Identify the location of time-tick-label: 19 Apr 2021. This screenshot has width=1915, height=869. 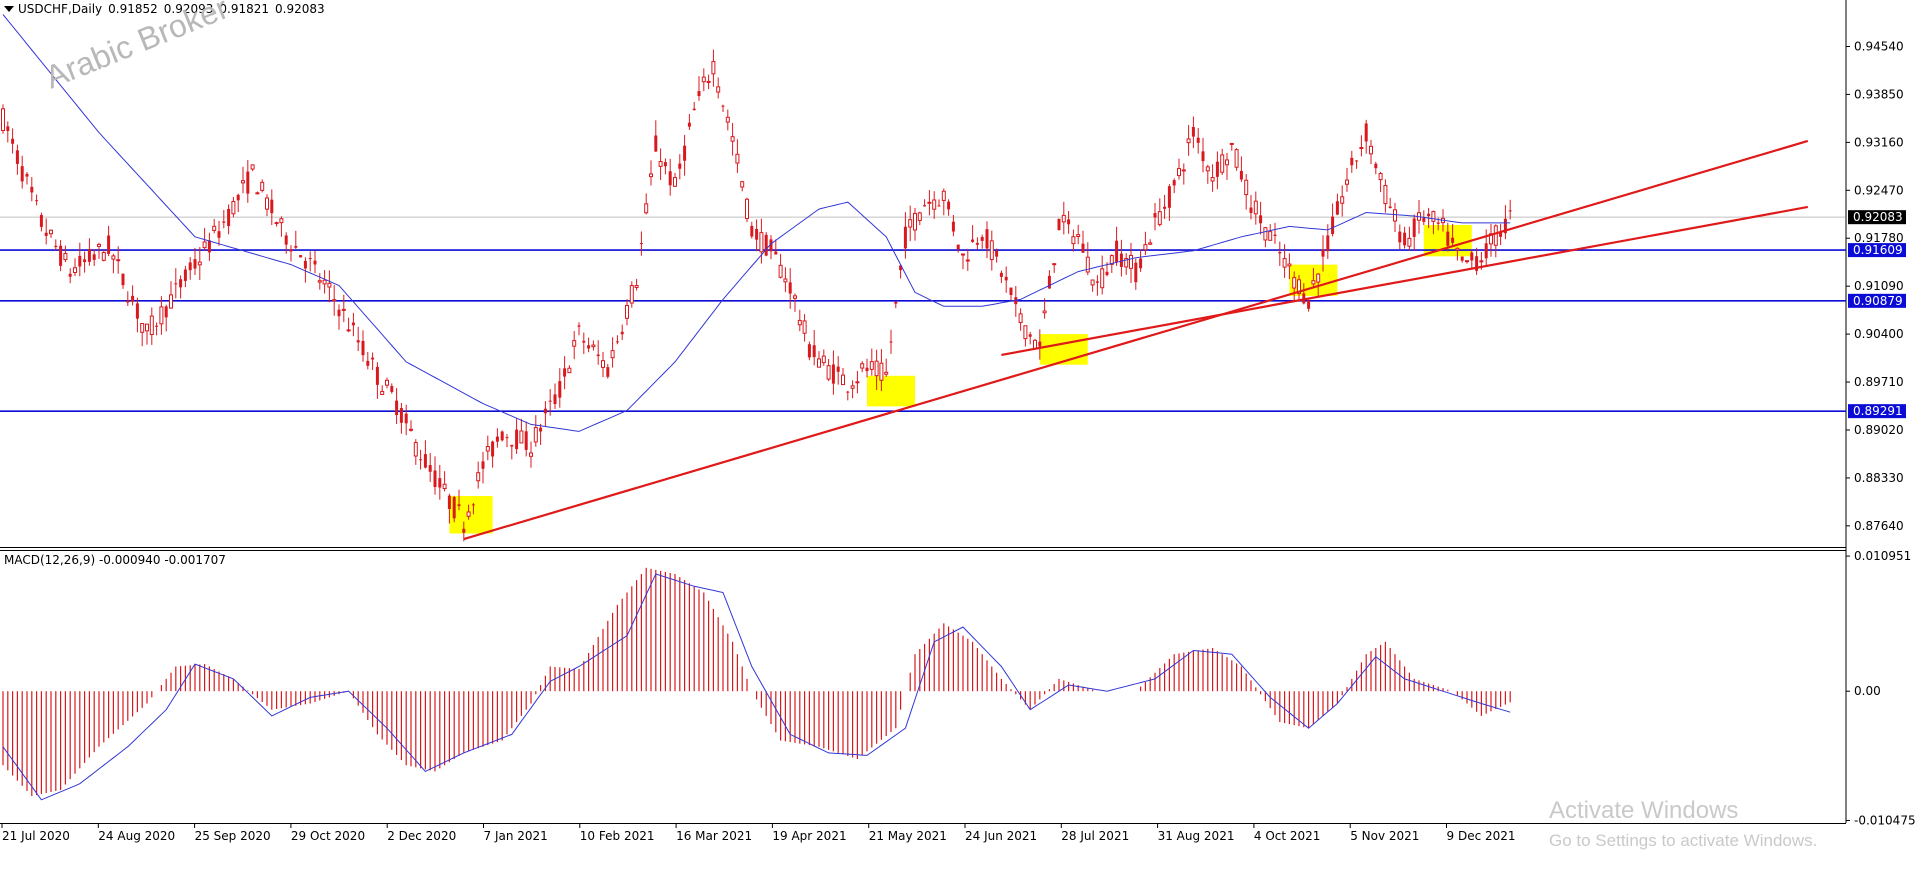
(809, 836).